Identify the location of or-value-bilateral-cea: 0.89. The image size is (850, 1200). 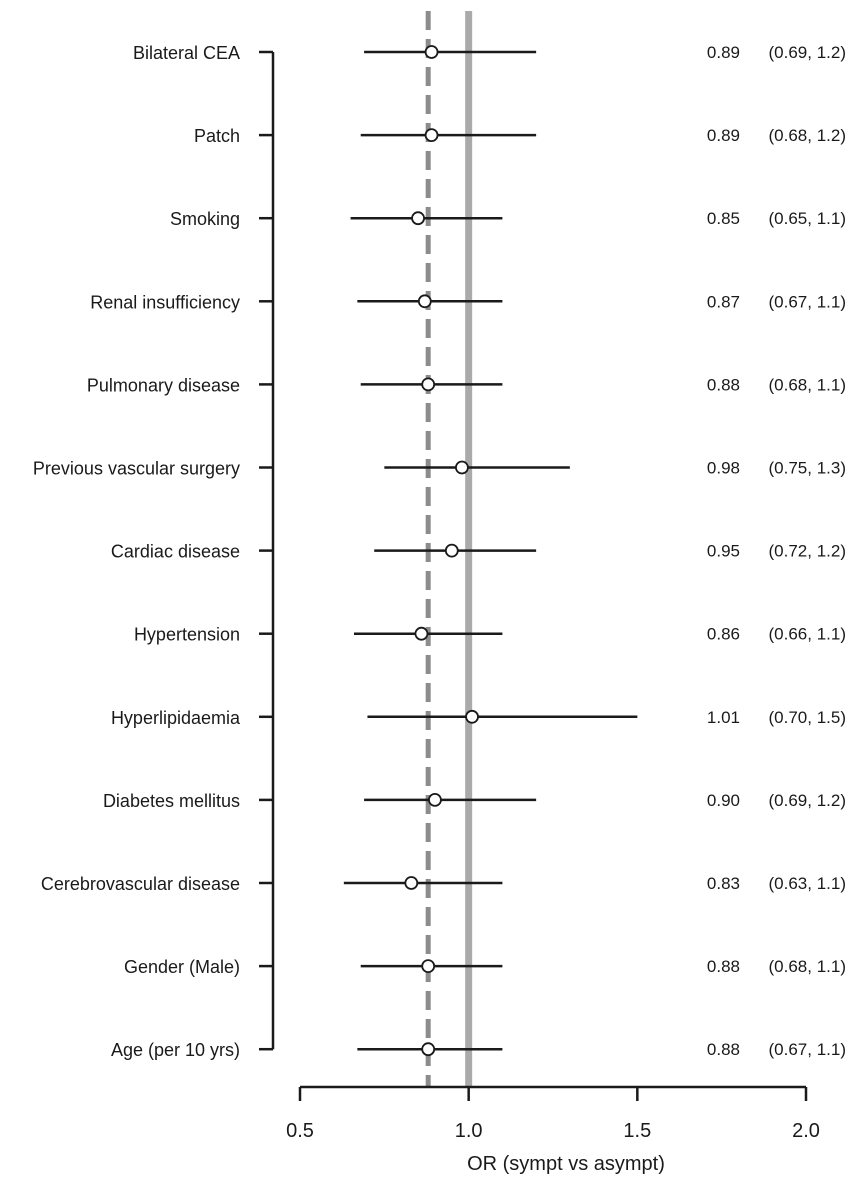
(723, 52).